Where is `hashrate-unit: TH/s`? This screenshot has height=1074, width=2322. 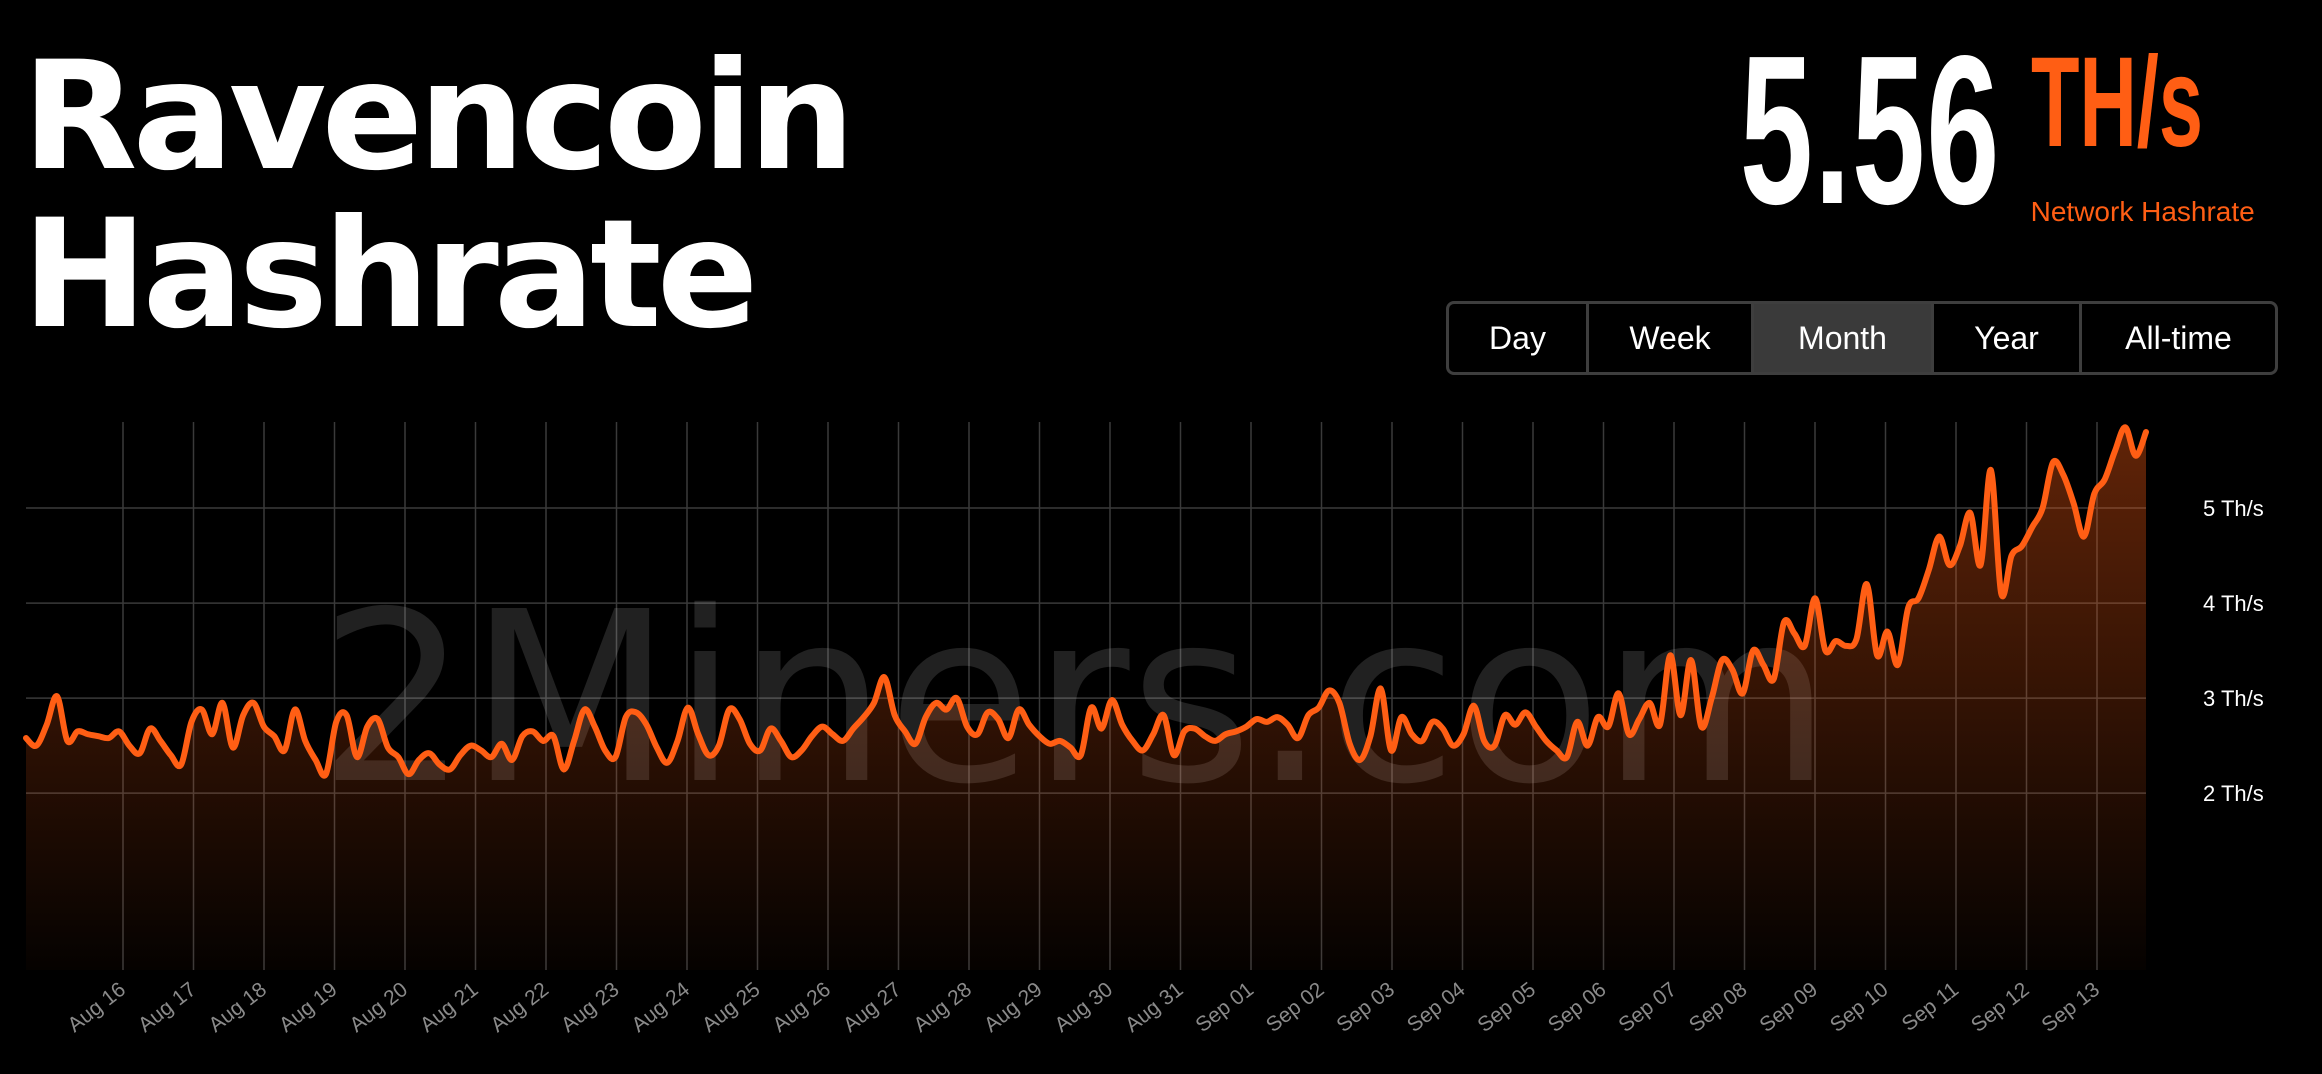
hashrate-unit: TH/s is located at coordinates (2116, 102).